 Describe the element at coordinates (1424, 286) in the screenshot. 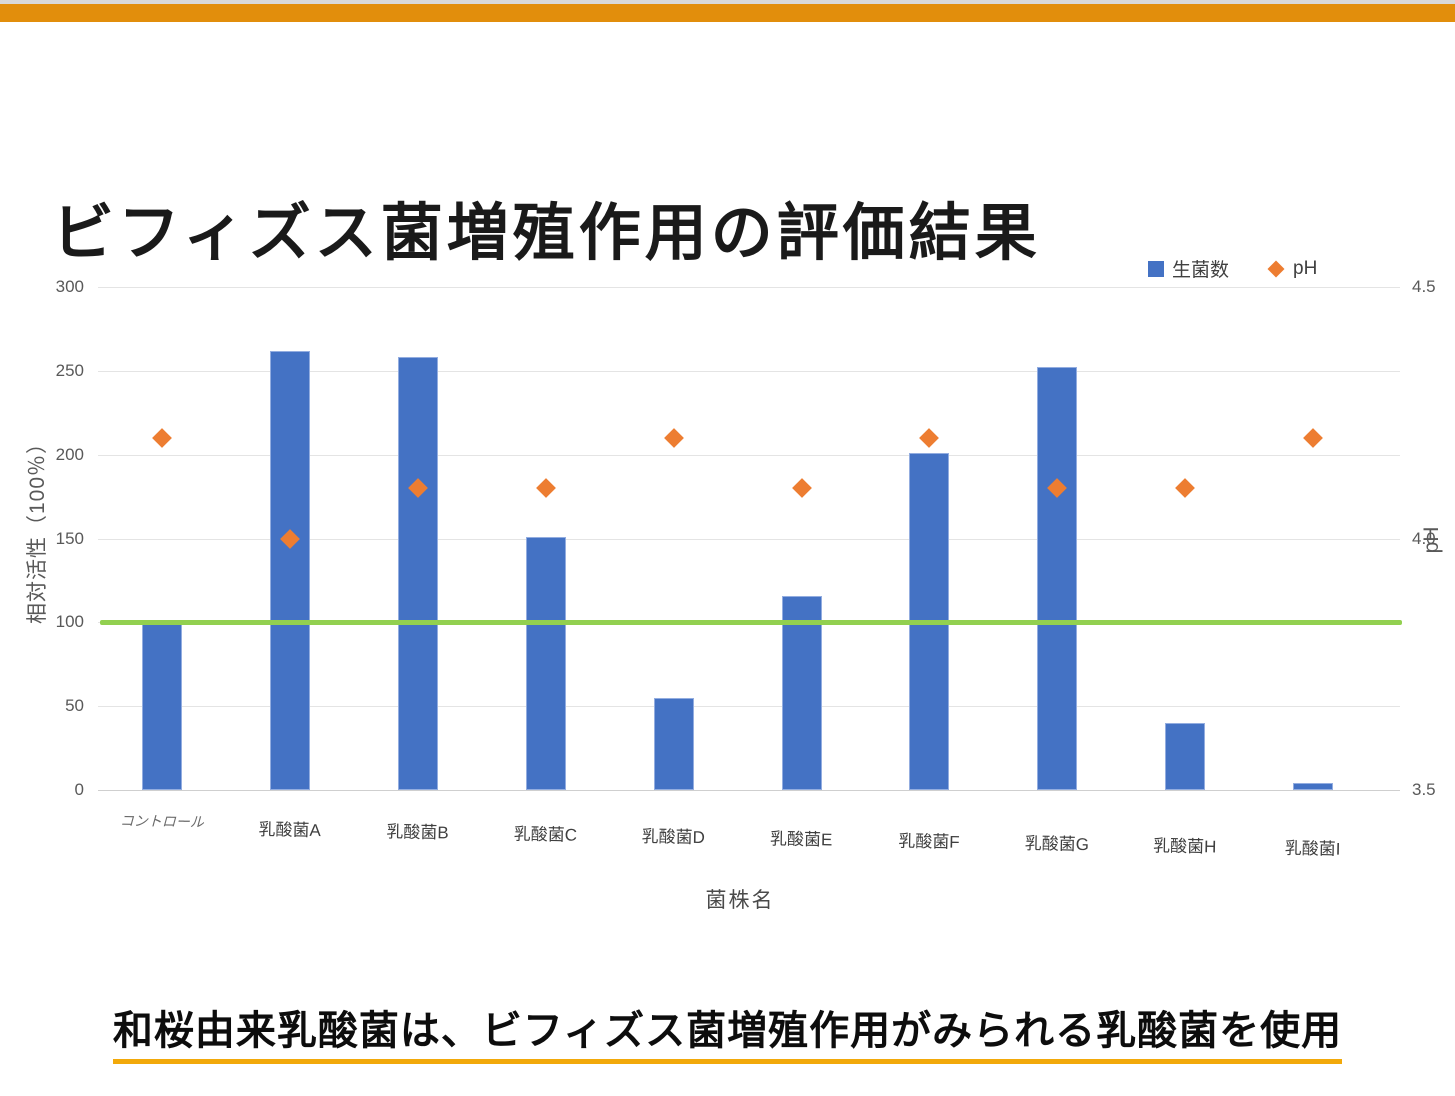

I see `right-axis-tick-4.5: 4.5` at that location.